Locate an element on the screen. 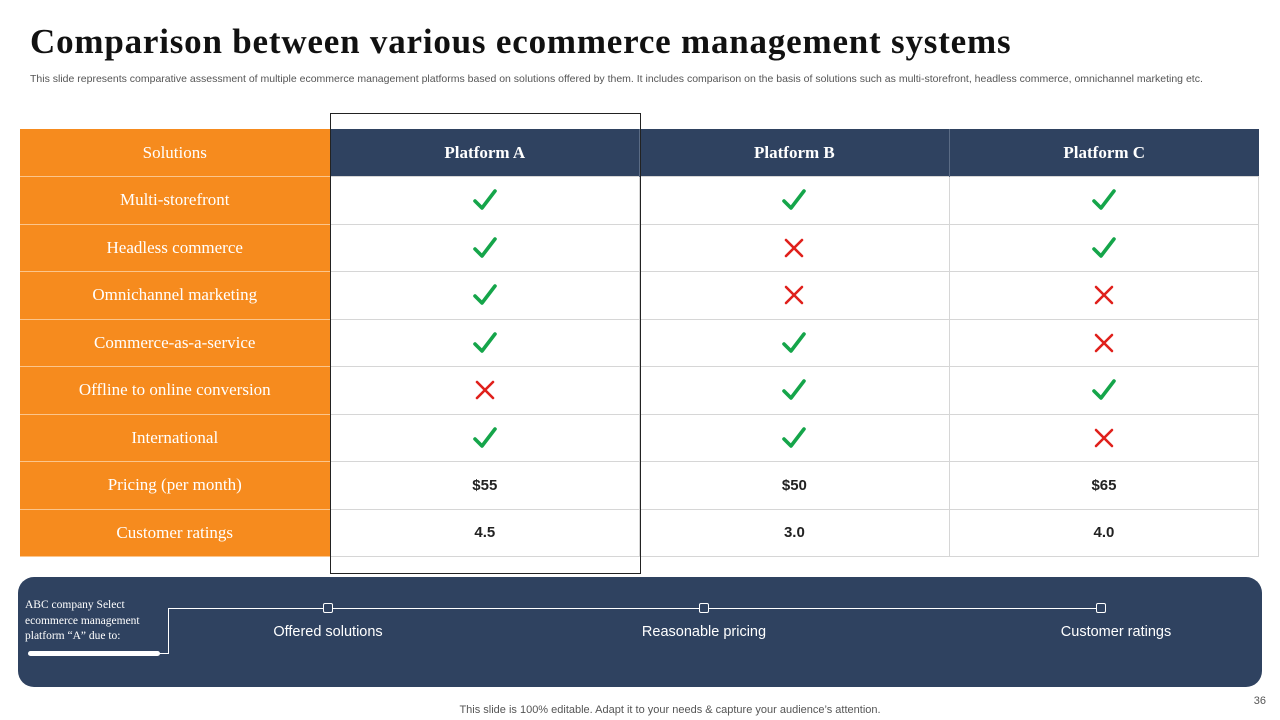  table-row: Commerce-as-a-service is located at coordinates (640, 342).